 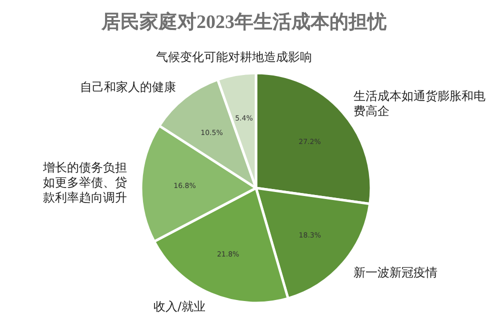 I want to click on slice-label: 增长的债务负担如更多举债、贷款利率趋向调升, so click(x=85, y=182).